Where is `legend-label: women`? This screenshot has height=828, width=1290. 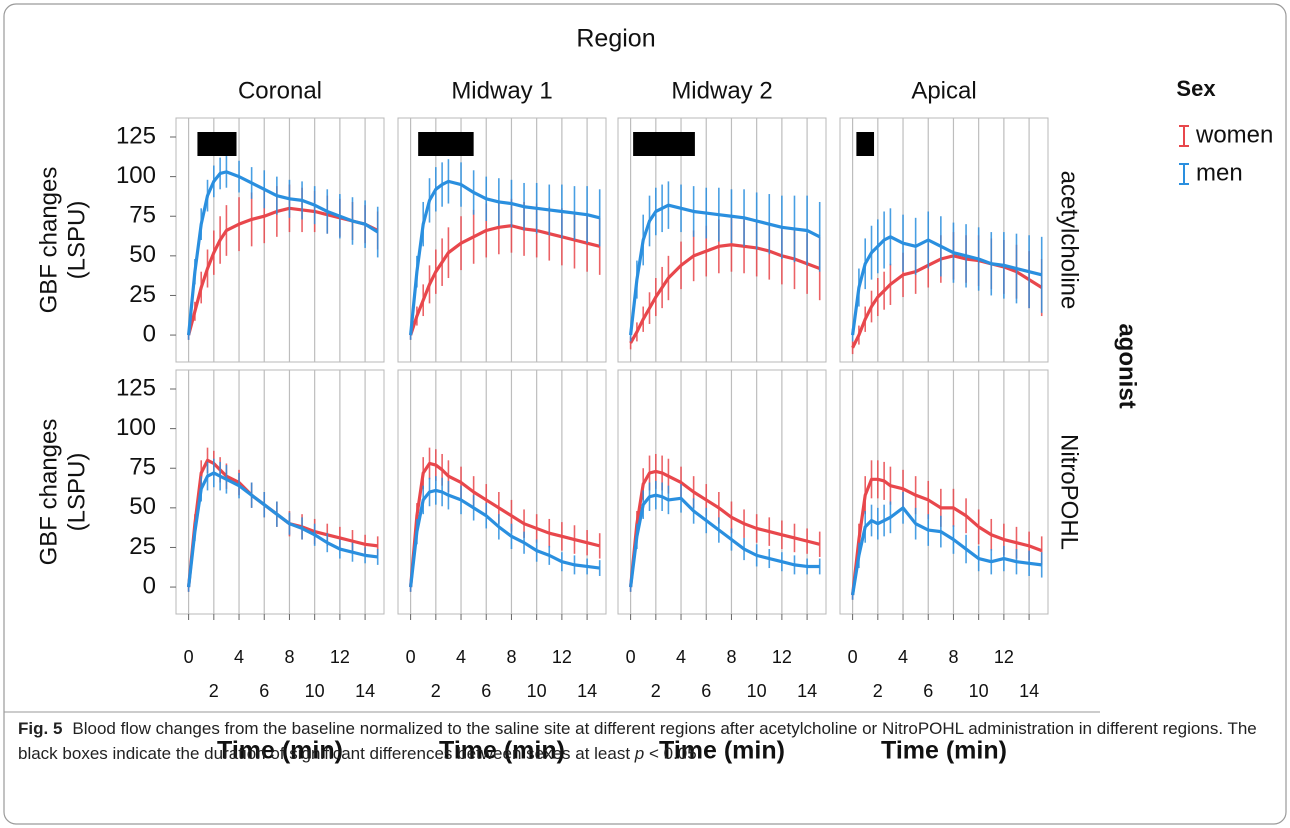 legend-label: women is located at coordinates (1234, 134).